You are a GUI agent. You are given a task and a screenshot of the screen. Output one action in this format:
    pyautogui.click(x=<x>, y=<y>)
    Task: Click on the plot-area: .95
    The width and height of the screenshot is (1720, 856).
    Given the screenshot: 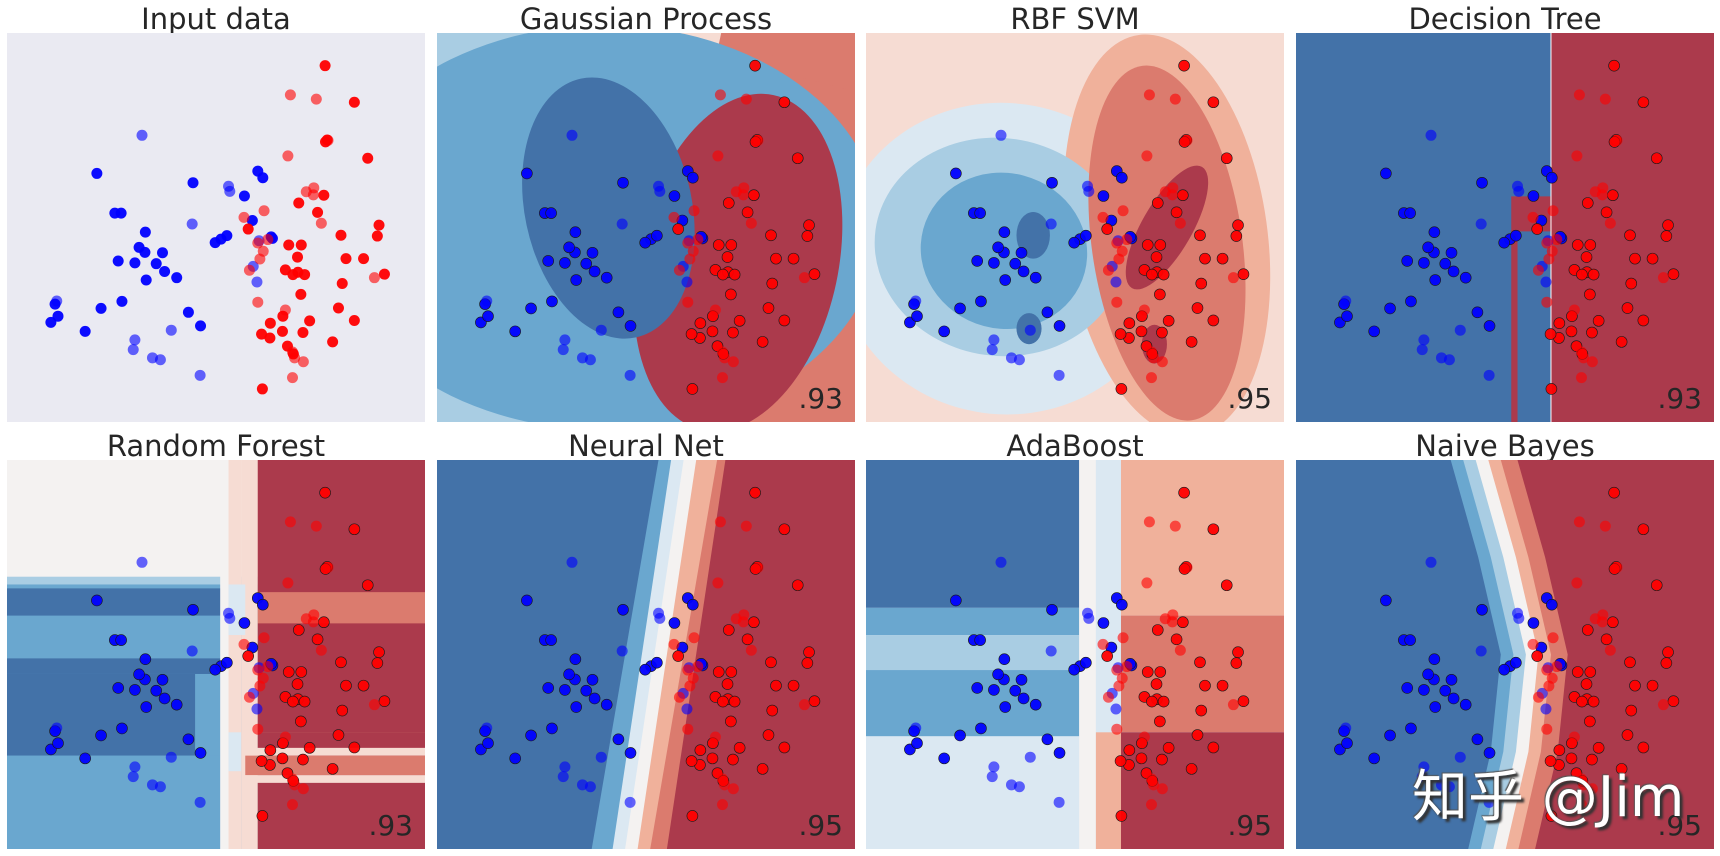 What is the action you would take?
    pyautogui.click(x=646, y=654)
    